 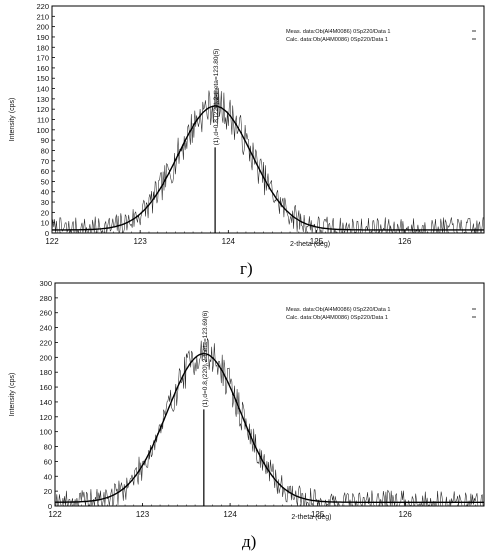 What do you see at coordinates (205, 359) in the screenshot?
I see `peak-label: (1),d=0.8,(220),2-theta=123.69(6)` at bounding box center [205, 359].